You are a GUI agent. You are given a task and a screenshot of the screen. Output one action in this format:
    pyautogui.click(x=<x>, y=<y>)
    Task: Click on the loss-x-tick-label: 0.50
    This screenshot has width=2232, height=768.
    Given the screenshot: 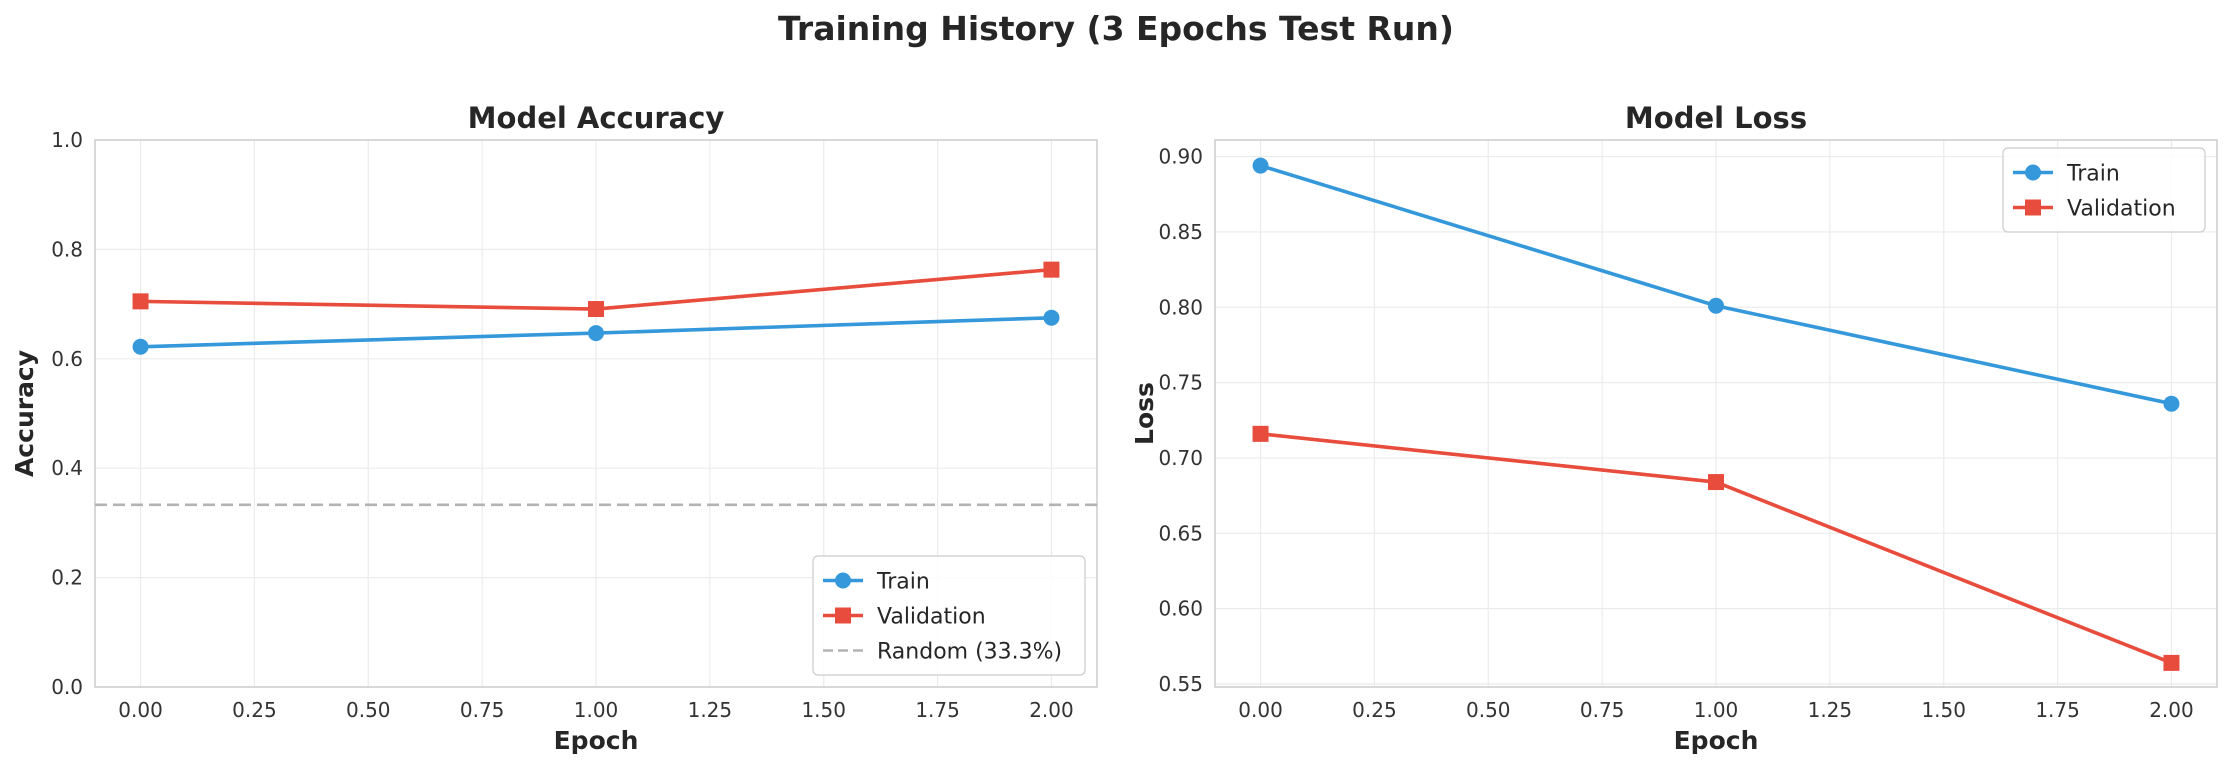 What is the action you would take?
    pyautogui.click(x=1488, y=710)
    